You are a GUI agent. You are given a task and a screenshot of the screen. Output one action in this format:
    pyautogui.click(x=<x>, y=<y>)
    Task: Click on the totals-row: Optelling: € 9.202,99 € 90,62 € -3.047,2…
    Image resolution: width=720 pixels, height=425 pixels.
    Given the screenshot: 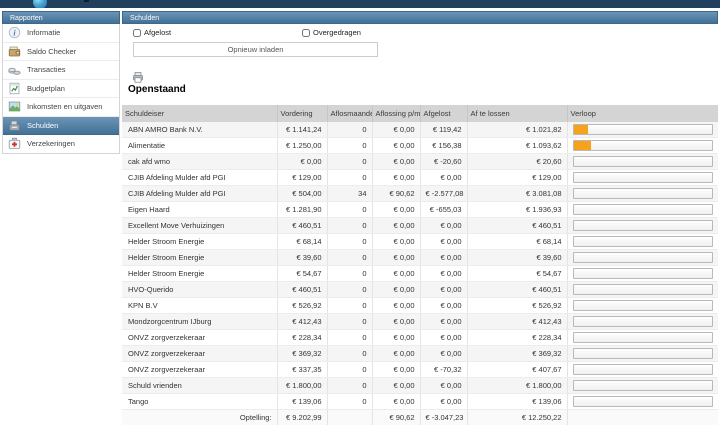 What is the action you would take?
    pyautogui.click(x=420, y=417)
    